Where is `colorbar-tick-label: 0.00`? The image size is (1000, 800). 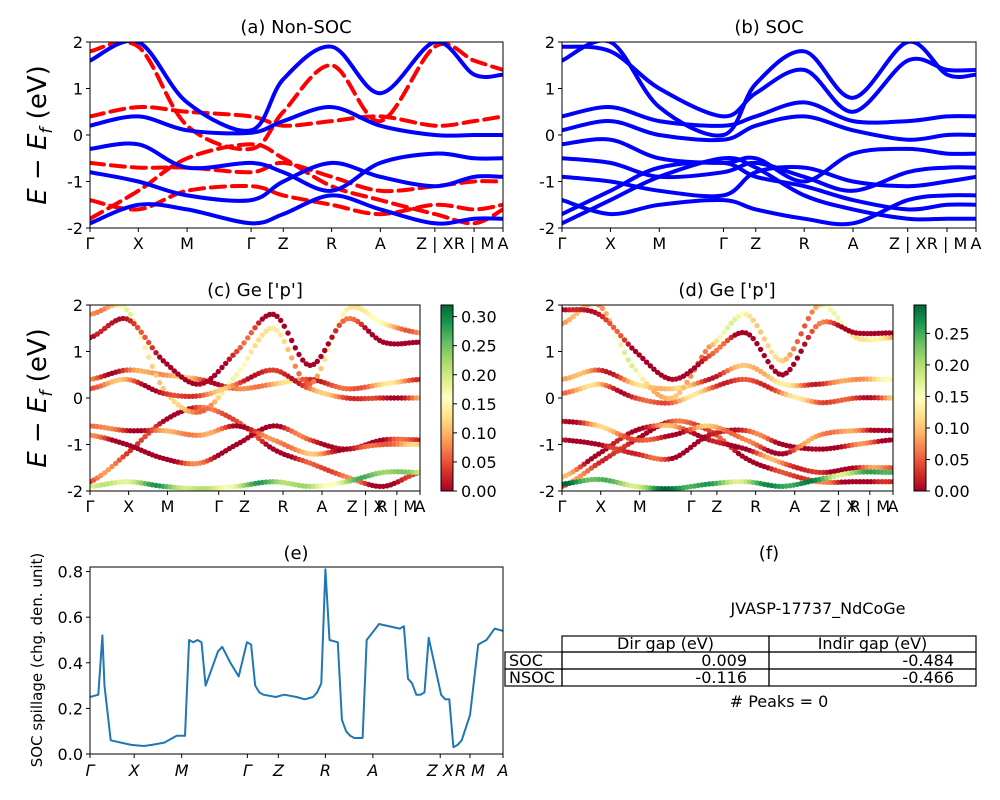
colorbar-tick-label: 0.00 is located at coordinates (952, 491).